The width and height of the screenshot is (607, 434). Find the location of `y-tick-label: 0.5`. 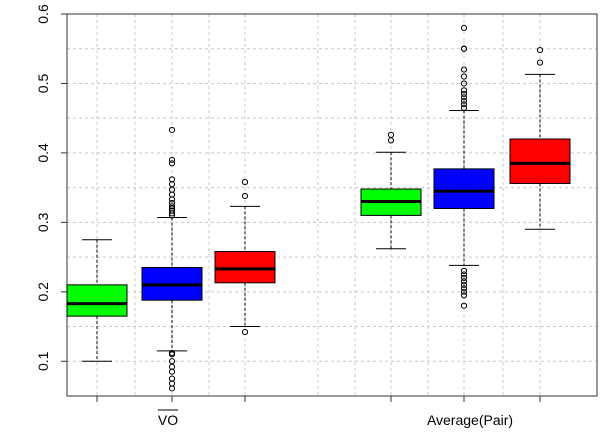

y-tick-label: 0.5 is located at coordinates (43, 84).